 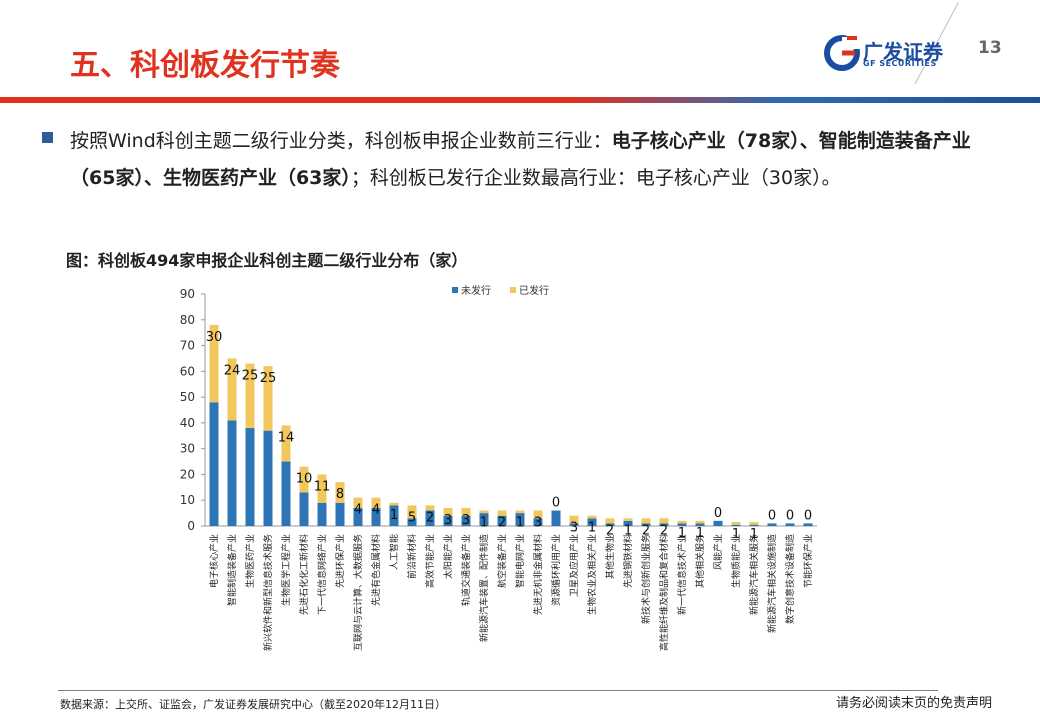 I want to click on x-category-label: 人工智能, so click(x=394, y=552).